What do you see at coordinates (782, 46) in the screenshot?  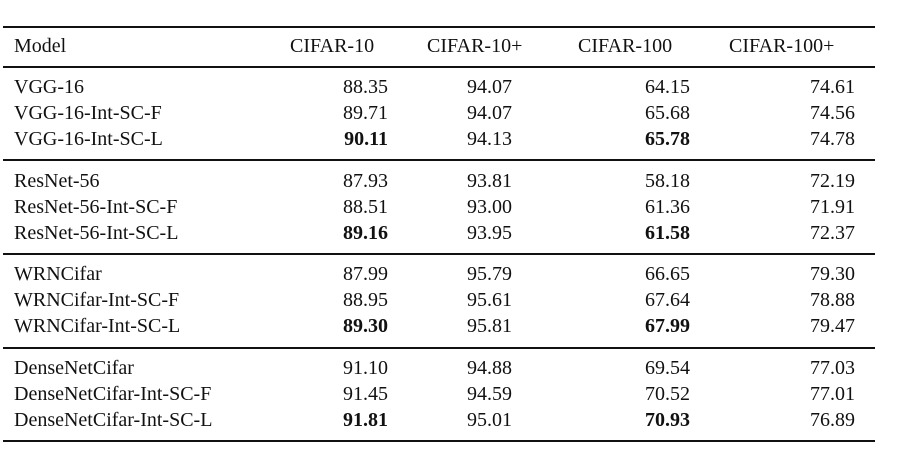 I see `column-header: CIFAR-100+` at bounding box center [782, 46].